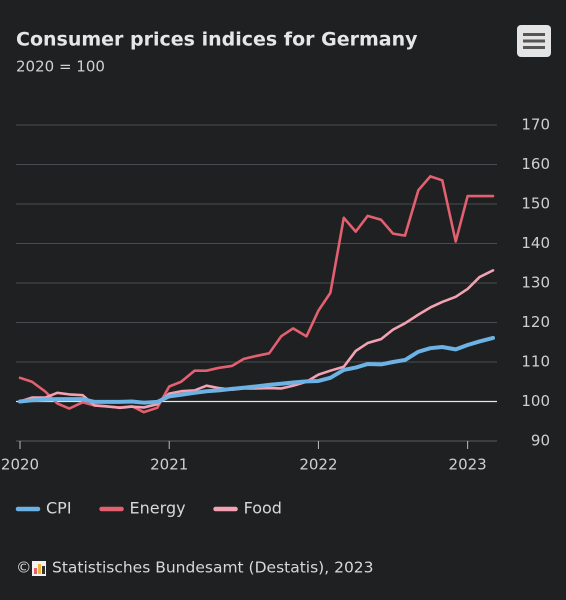 The height and width of the screenshot is (600, 566). I want to click on chart-subtitle: 2020 = 100, so click(60, 67).